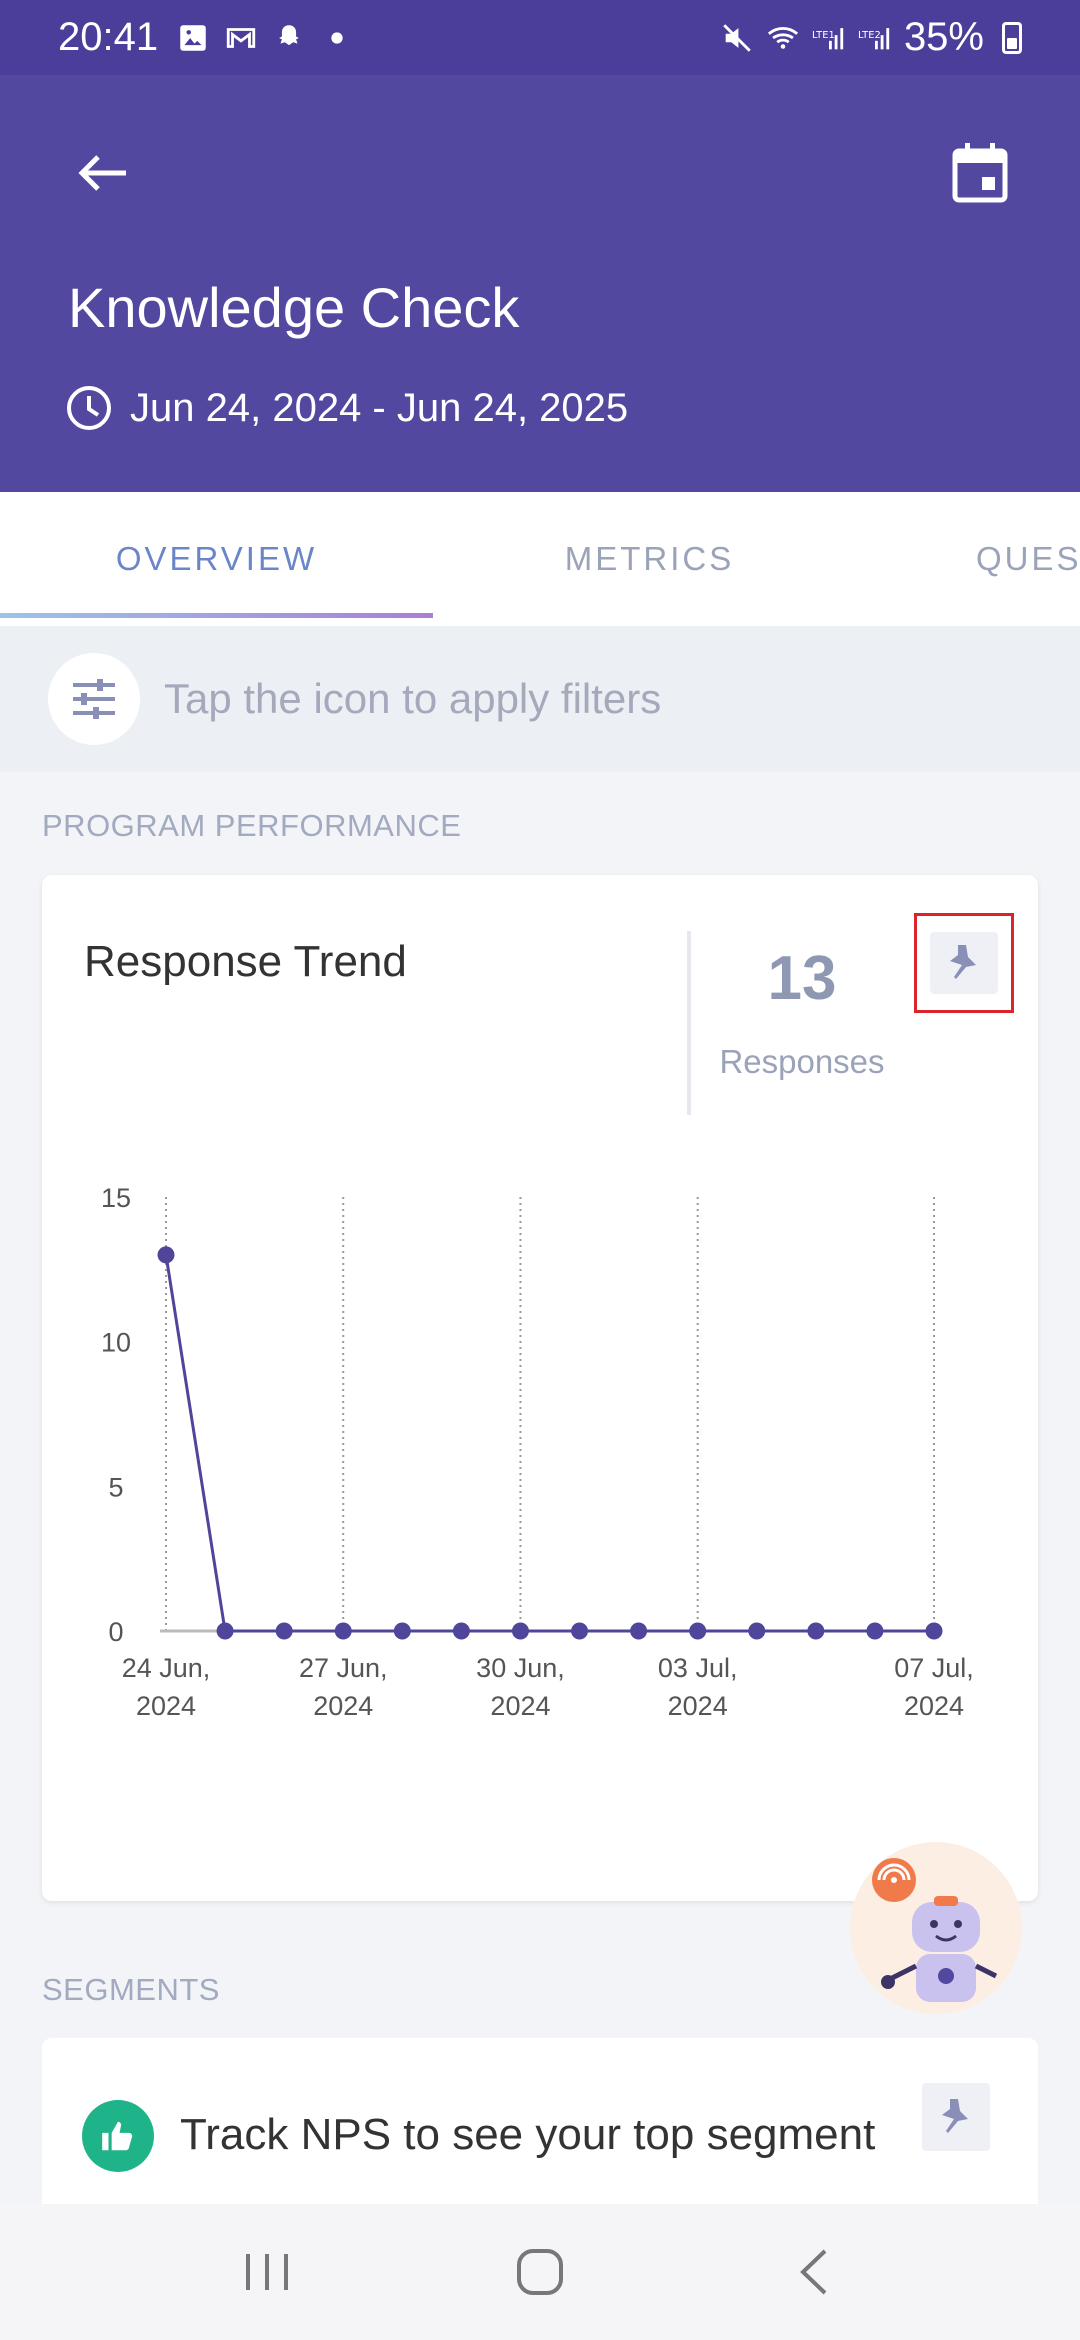 Image resolution: width=1080 pixels, height=2340 pixels. I want to click on arrow-left-icon, so click(102, 173).